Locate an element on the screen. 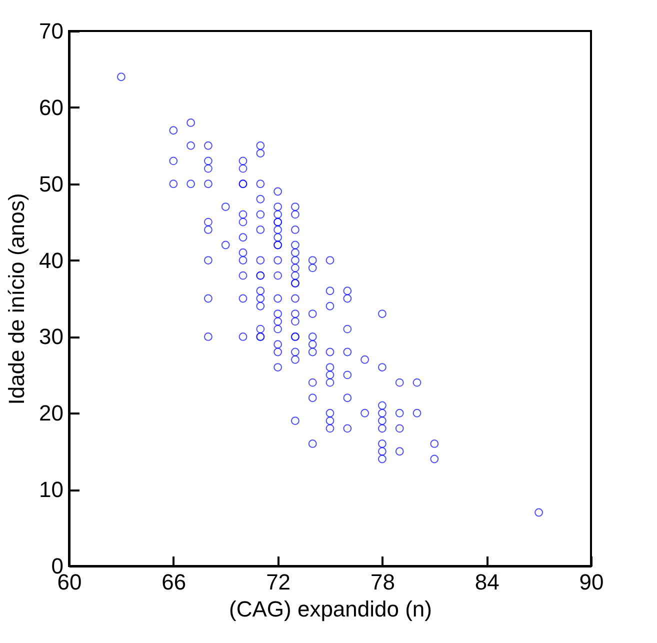 Image resolution: width=657 pixels, height=643 pixels. y-tick-label: 40 is located at coordinates (51, 260).